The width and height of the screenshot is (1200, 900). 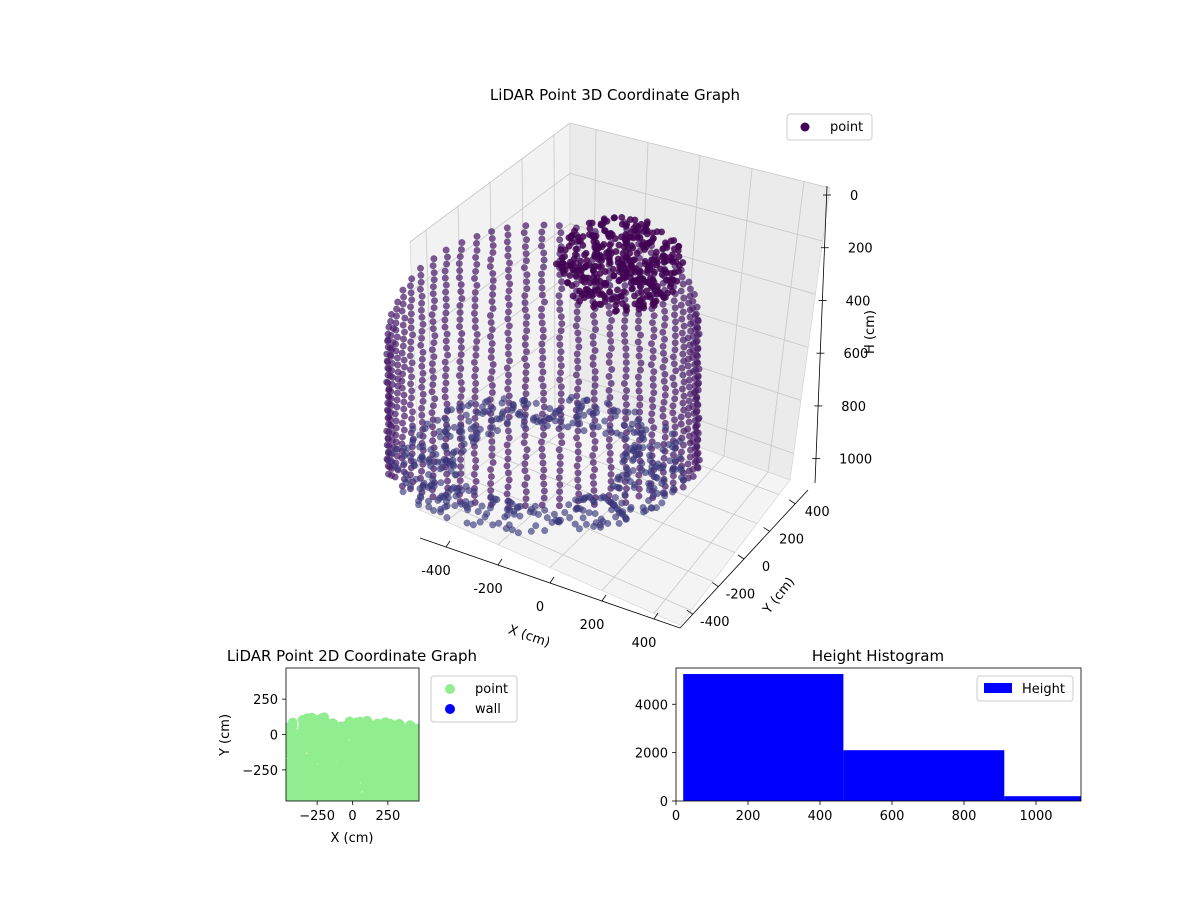 What do you see at coordinates (474, 699) in the screenshot?
I see `legend-2d: point wall` at bounding box center [474, 699].